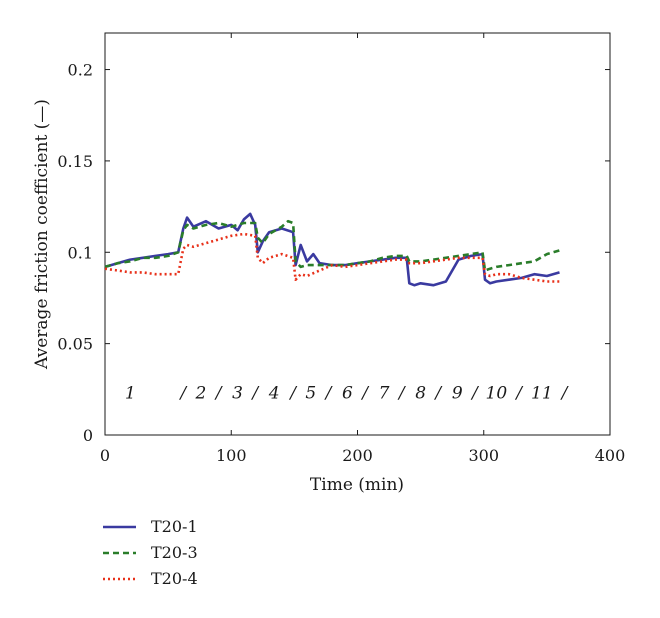  What do you see at coordinates (231, 455) in the screenshot?
I see `x-tick-label: 100` at bounding box center [231, 455].